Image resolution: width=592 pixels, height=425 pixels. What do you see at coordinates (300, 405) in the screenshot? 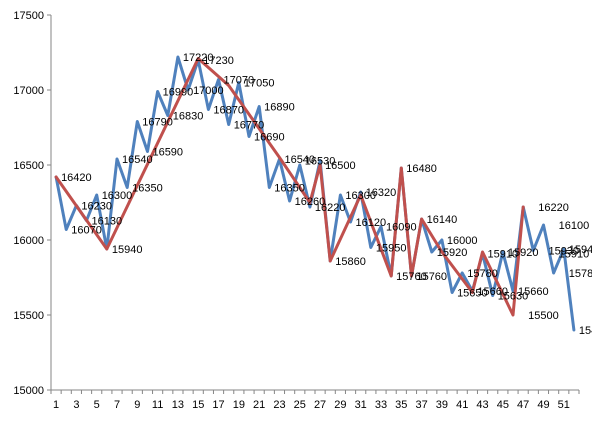
I see `x-tick-label: 25` at bounding box center [300, 405].